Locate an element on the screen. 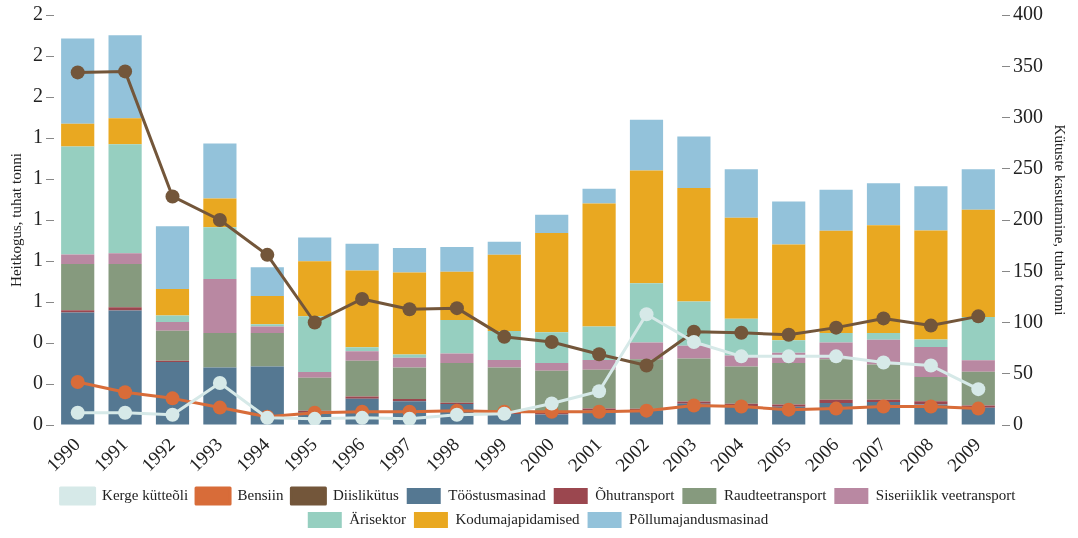  legend-label: Õhutransport is located at coordinates (635, 494).